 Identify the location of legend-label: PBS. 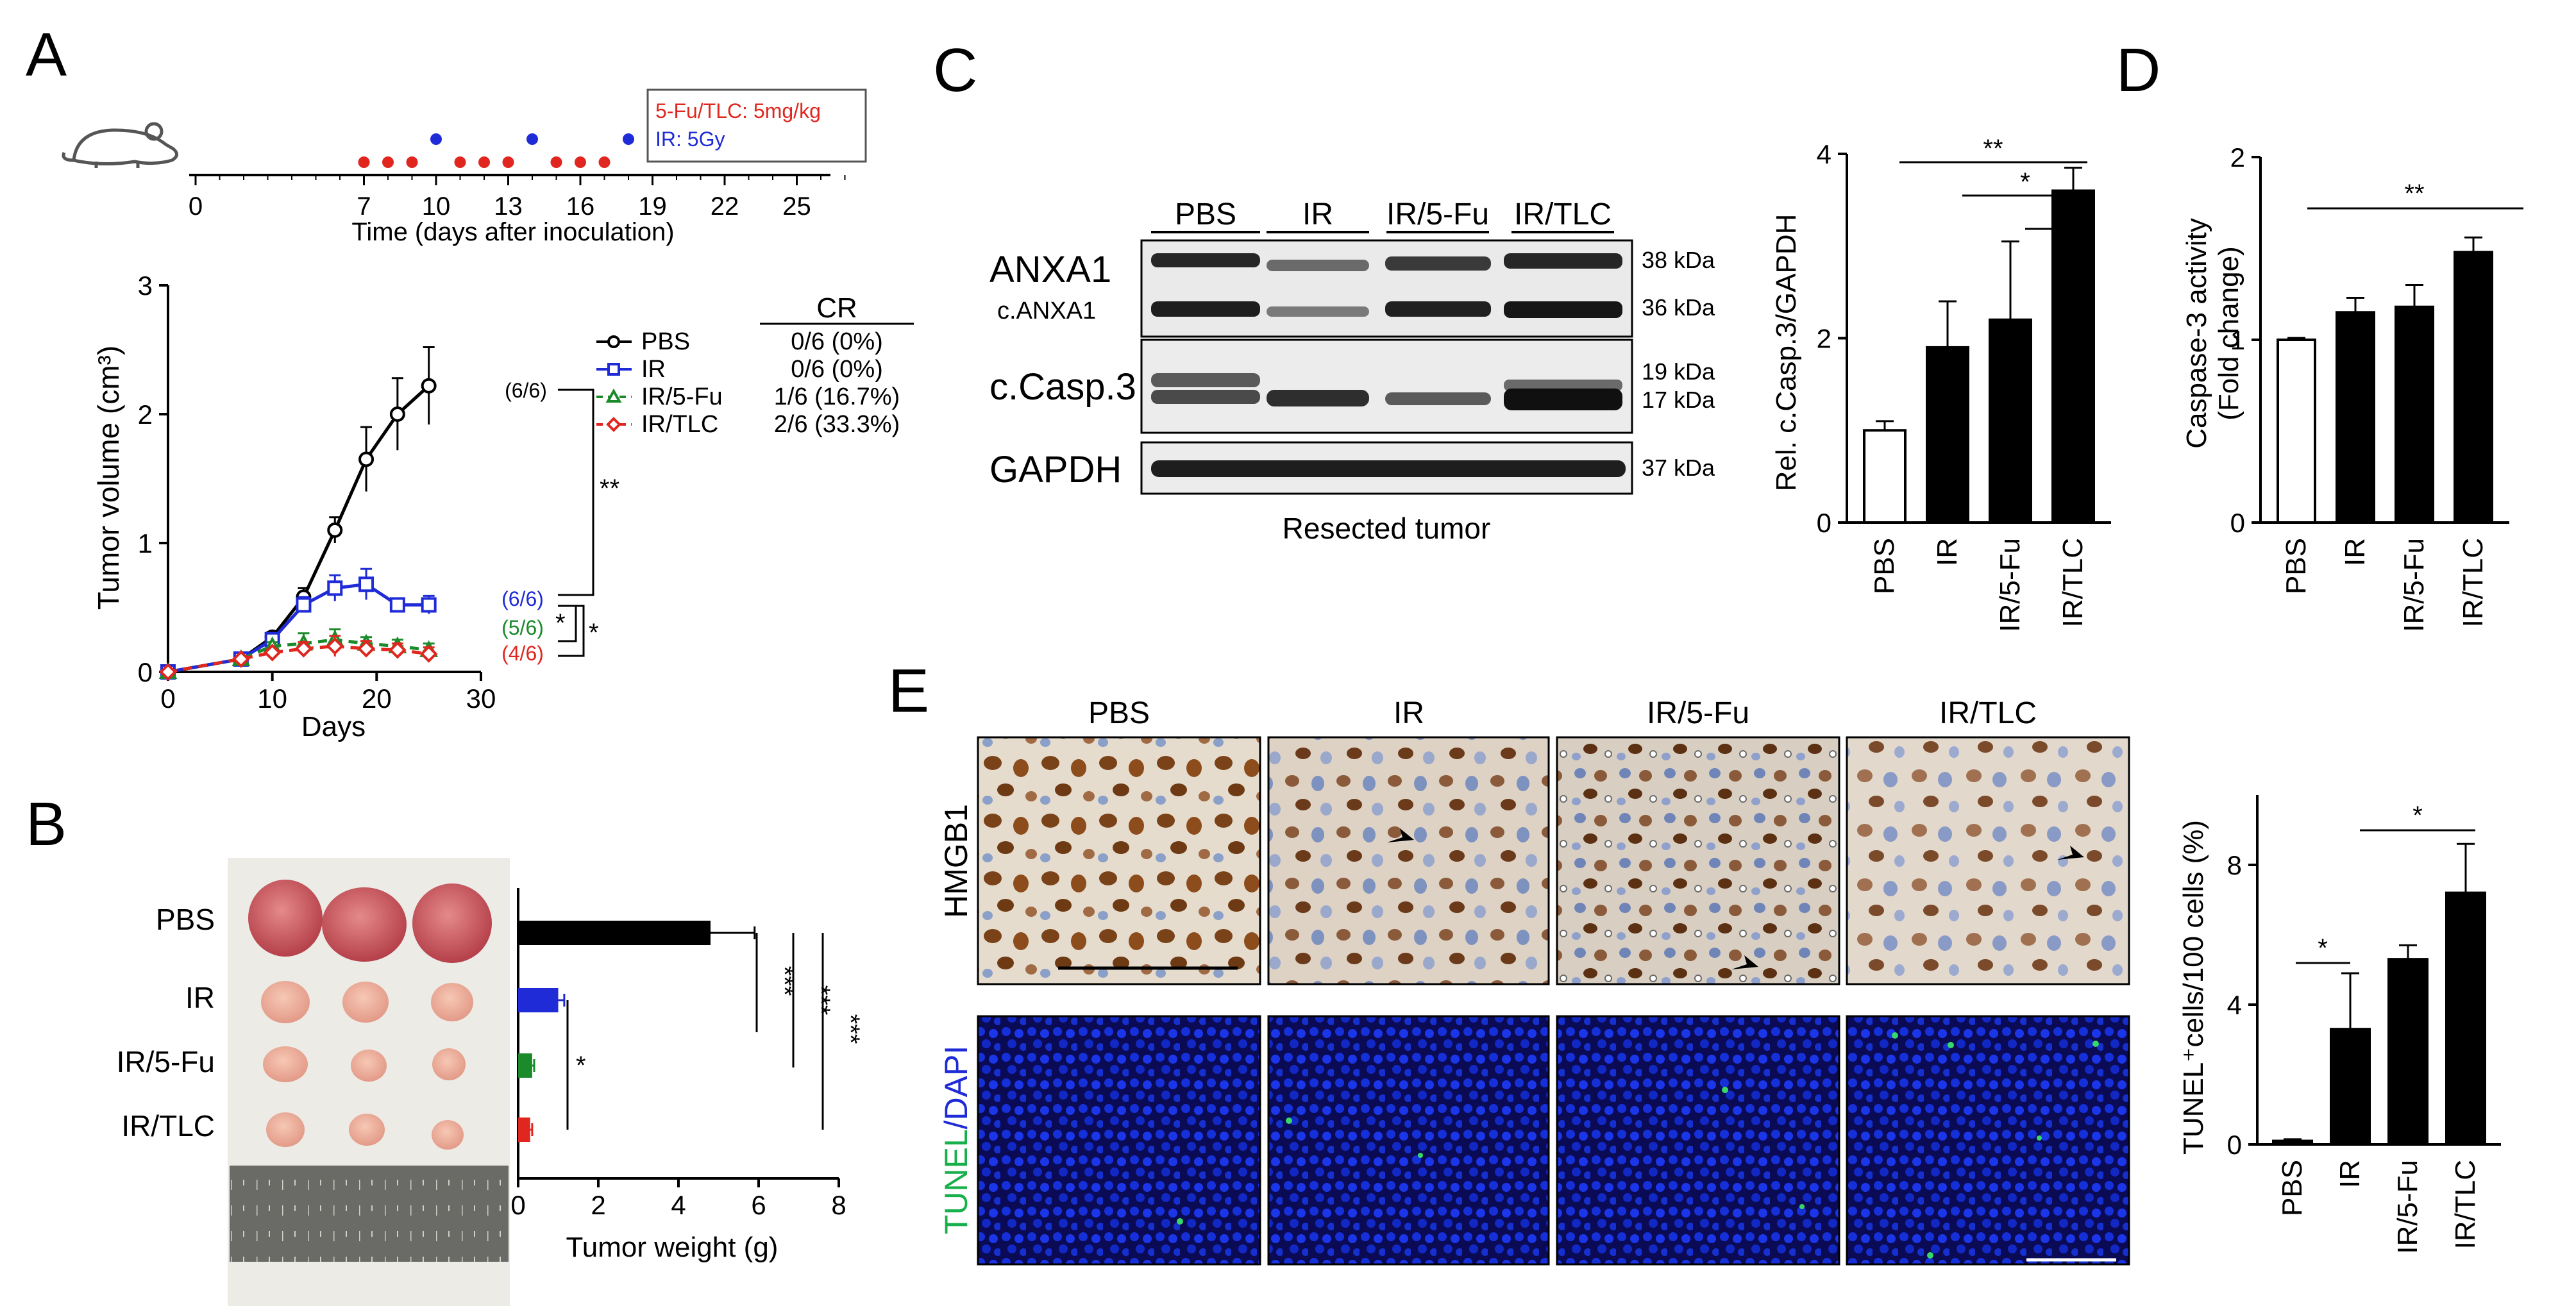
(665, 342).